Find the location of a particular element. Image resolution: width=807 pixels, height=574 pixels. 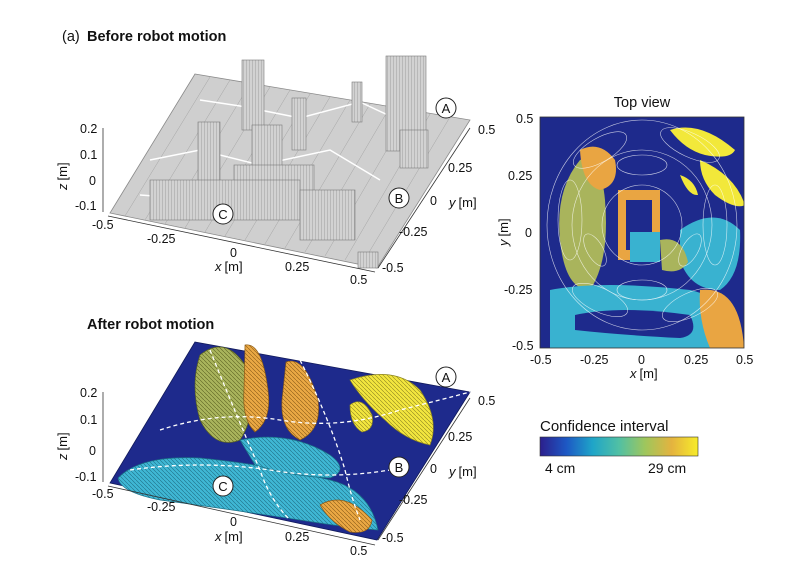

before-y-label: y is located at coordinates (452, 202).